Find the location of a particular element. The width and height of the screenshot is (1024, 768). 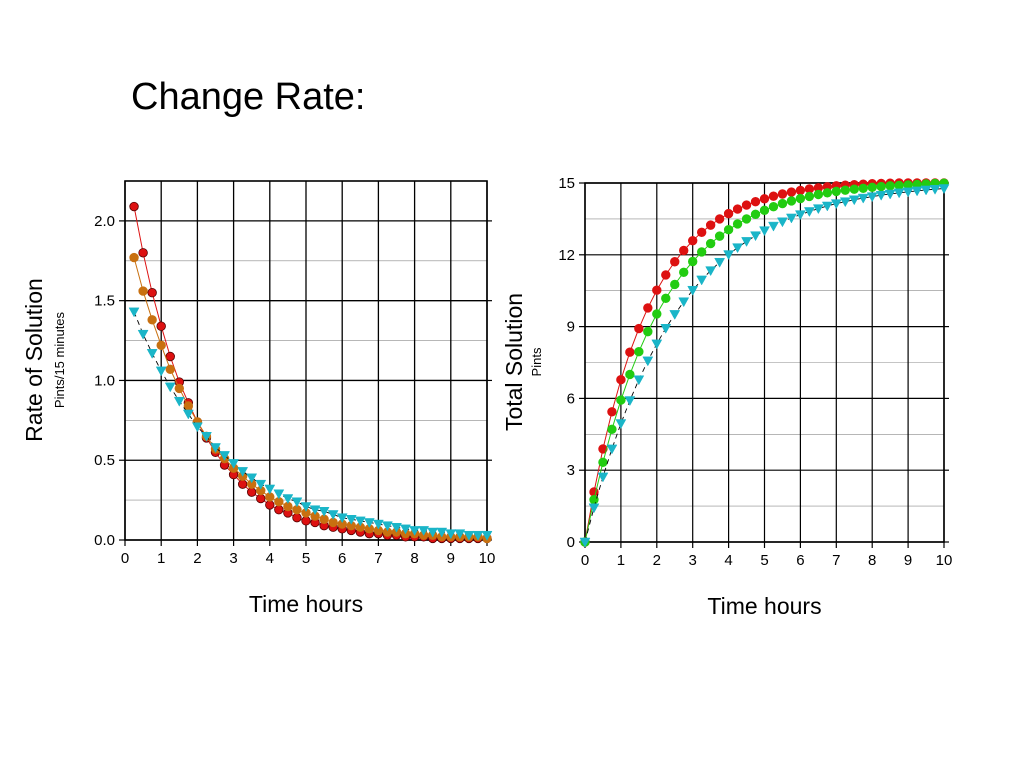

x-tick-label: 0 is located at coordinates (125, 558).